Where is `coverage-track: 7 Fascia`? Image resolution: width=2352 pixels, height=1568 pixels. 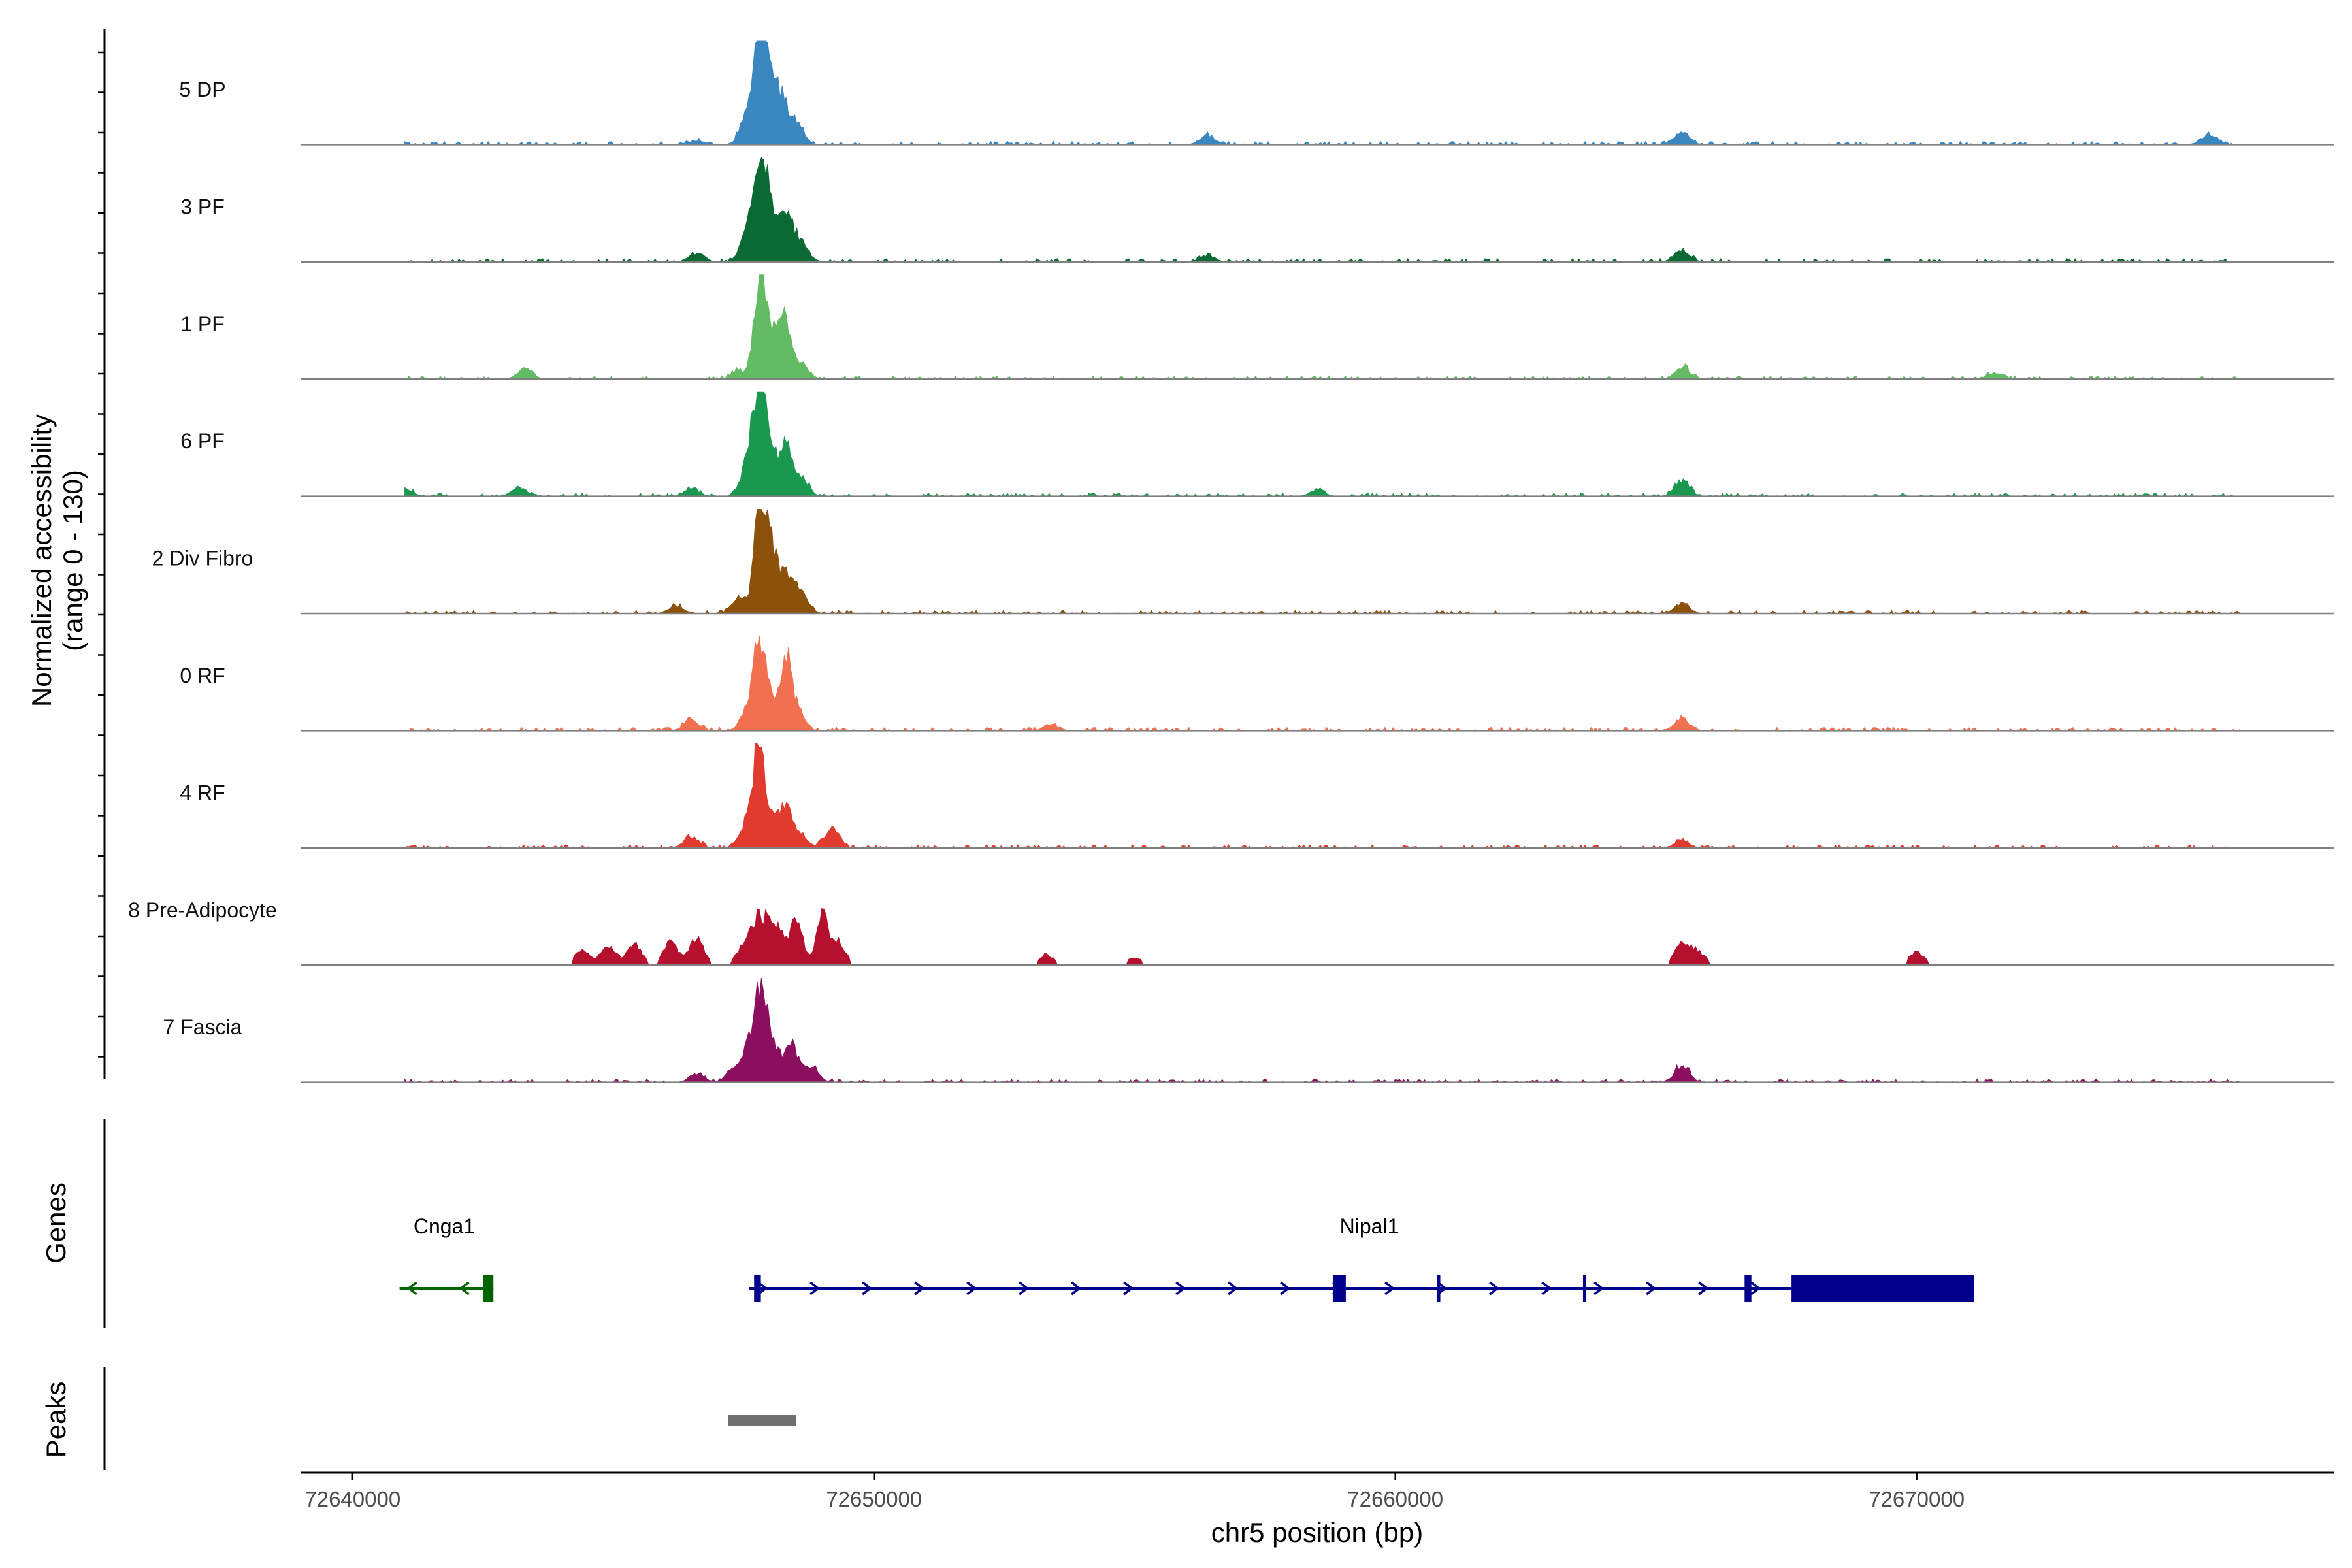 coverage-track: 7 Fascia is located at coordinates (1248, 1030).